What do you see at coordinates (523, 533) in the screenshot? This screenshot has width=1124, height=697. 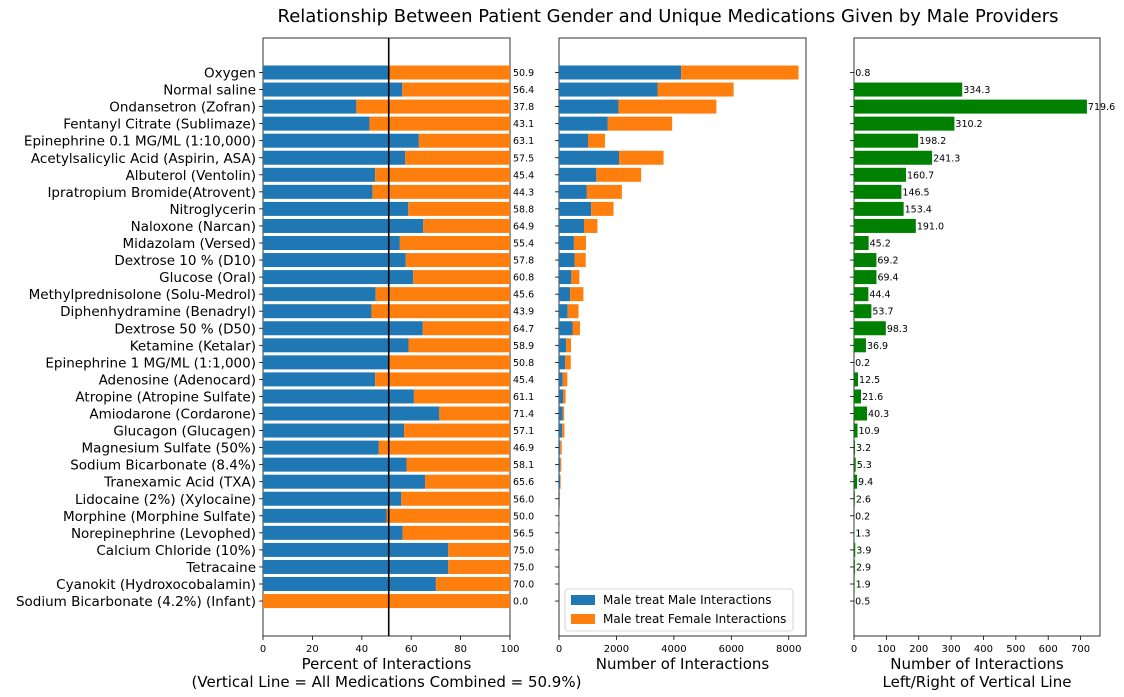 I see `value-label: 56.5` at bounding box center [523, 533].